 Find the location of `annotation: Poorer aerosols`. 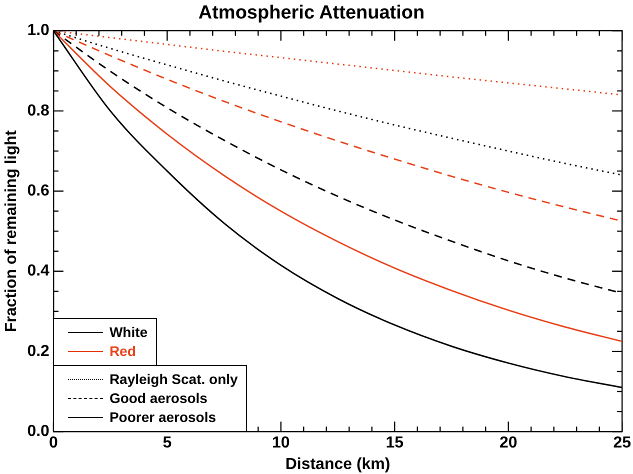

annotation: Poorer aerosols is located at coordinates (162, 417).